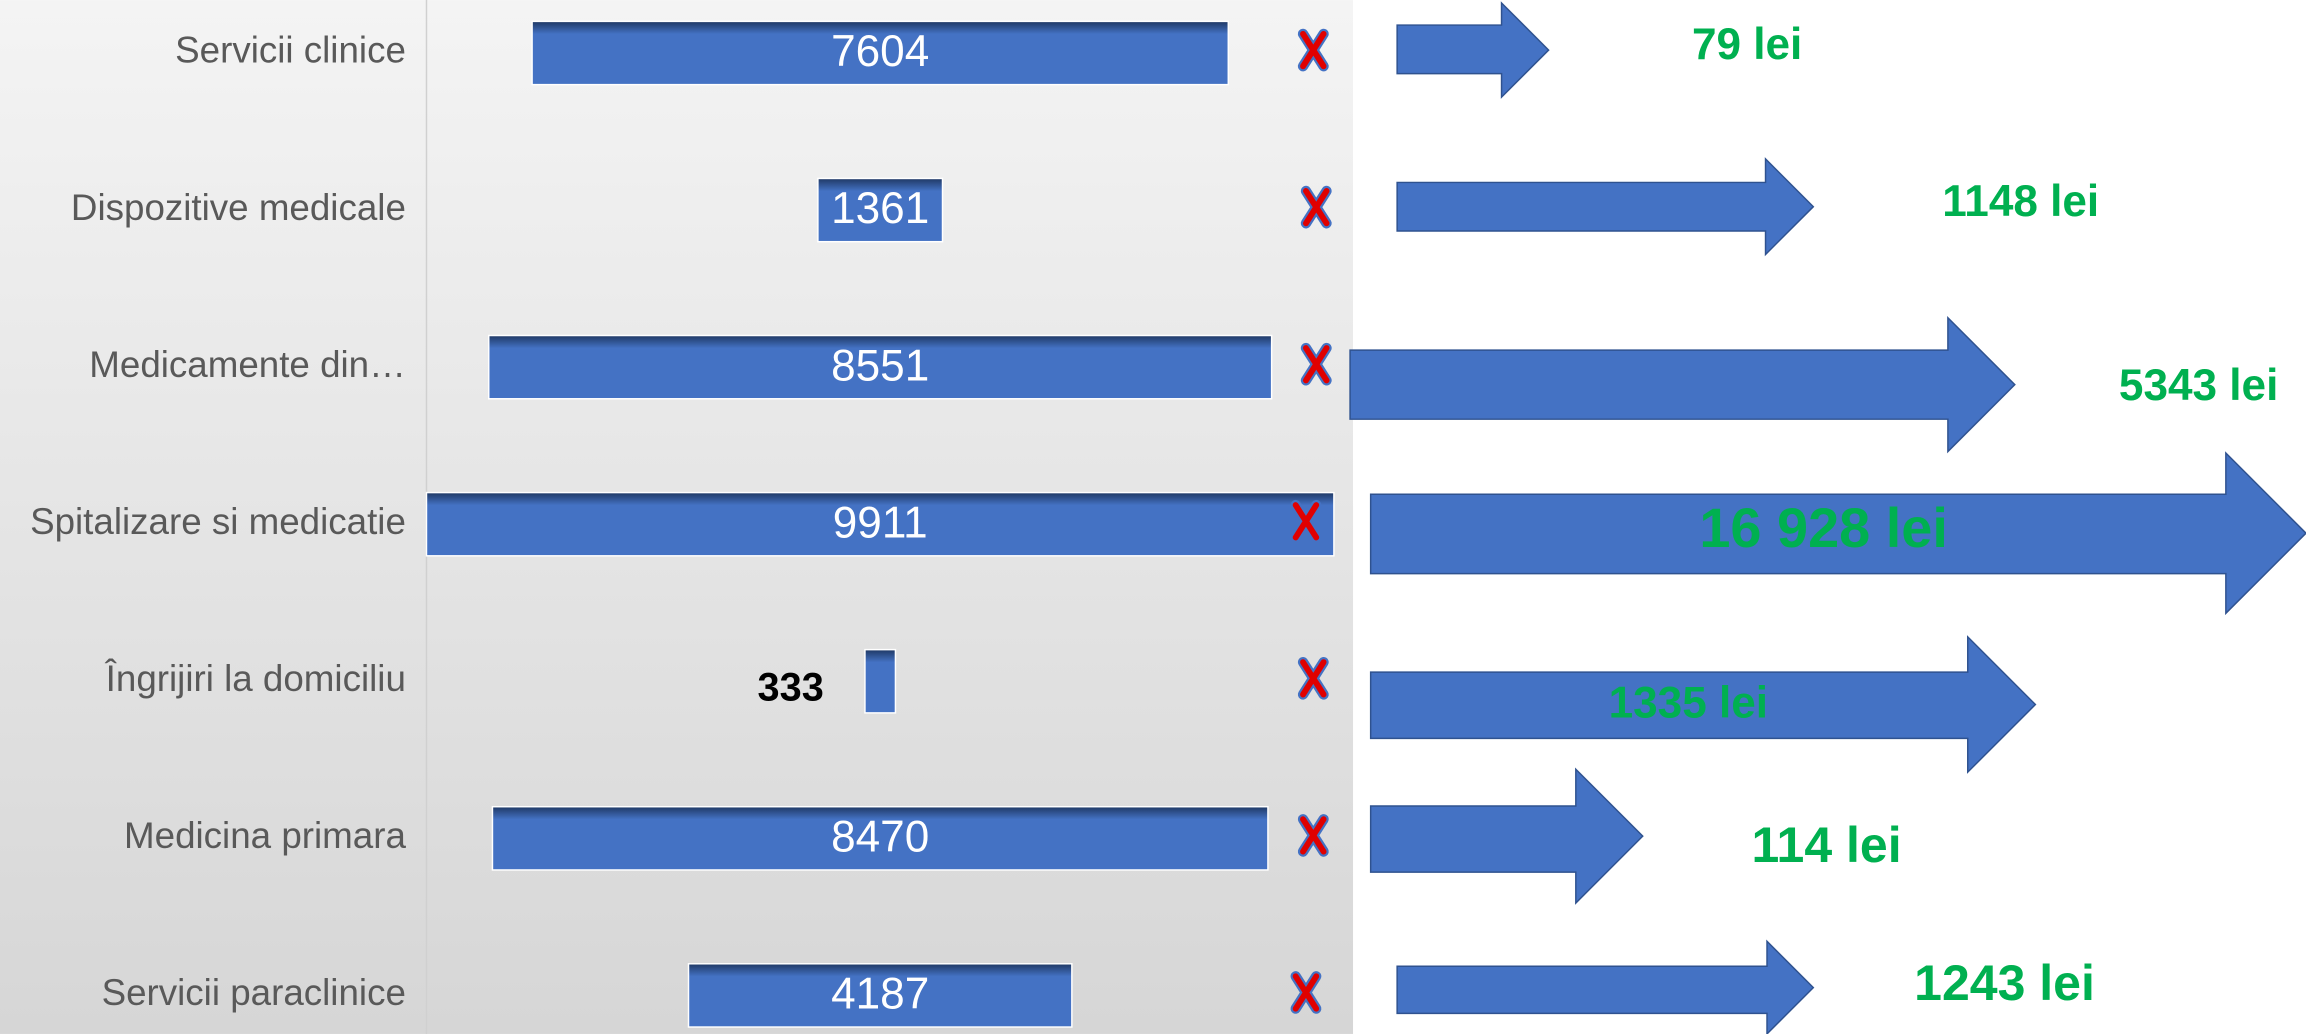 The image size is (2306, 1034). I want to click on cost-label: 114 lei, so click(1826, 845).